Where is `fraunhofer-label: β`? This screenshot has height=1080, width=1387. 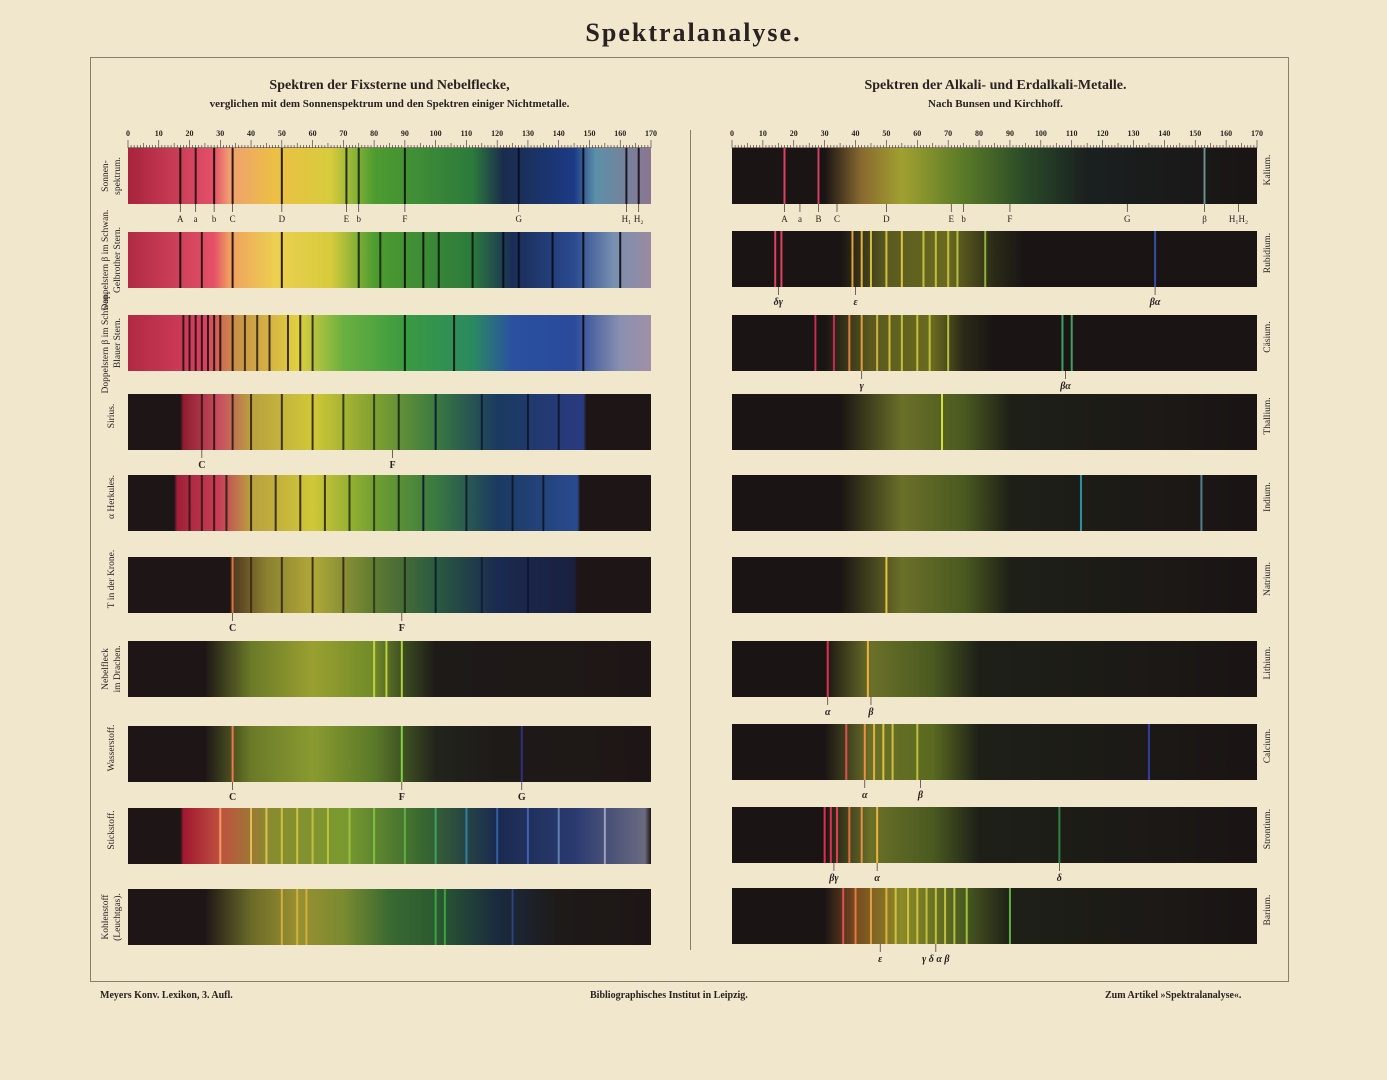 fraunhofer-label: β is located at coordinates (1204, 219).